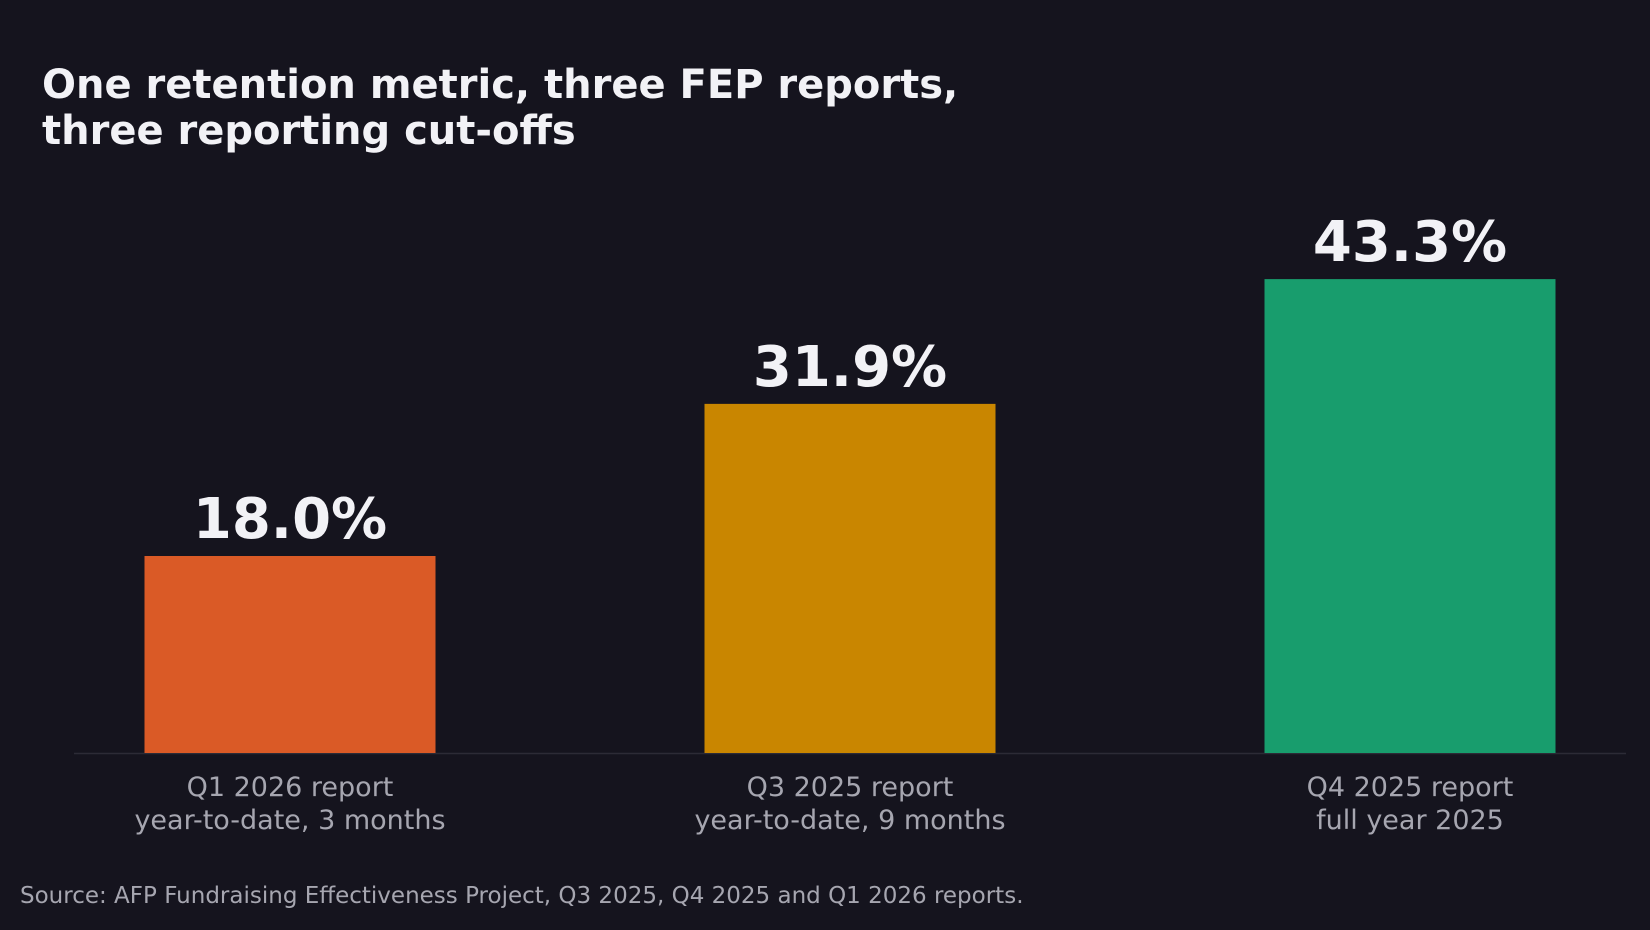 This screenshot has width=1650, height=930. Describe the element at coordinates (850, 367) in the screenshot. I see `value-label-2: 31.9%` at that location.